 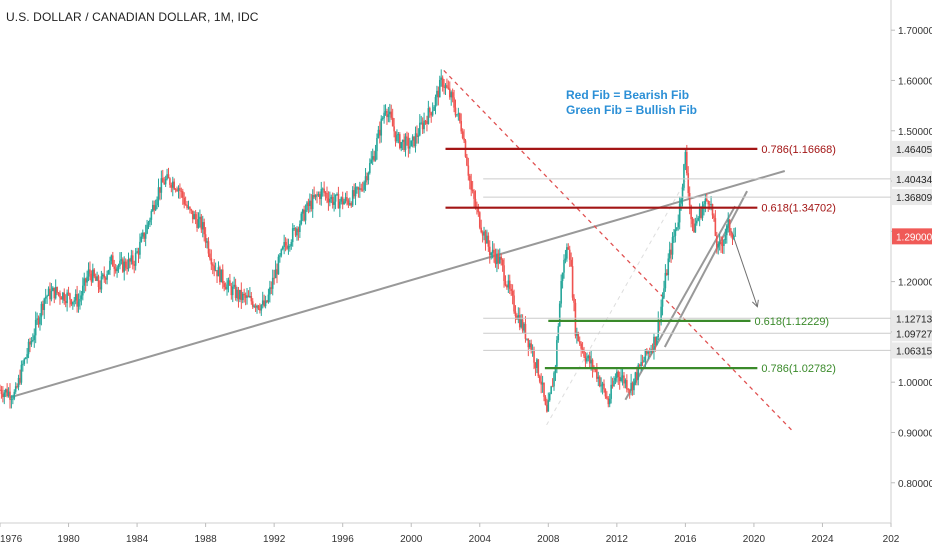 What do you see at coordinates (914, 237) in the screenshot?
I see `price-badge-label: 1.29000` at bounding box center [914, 237].